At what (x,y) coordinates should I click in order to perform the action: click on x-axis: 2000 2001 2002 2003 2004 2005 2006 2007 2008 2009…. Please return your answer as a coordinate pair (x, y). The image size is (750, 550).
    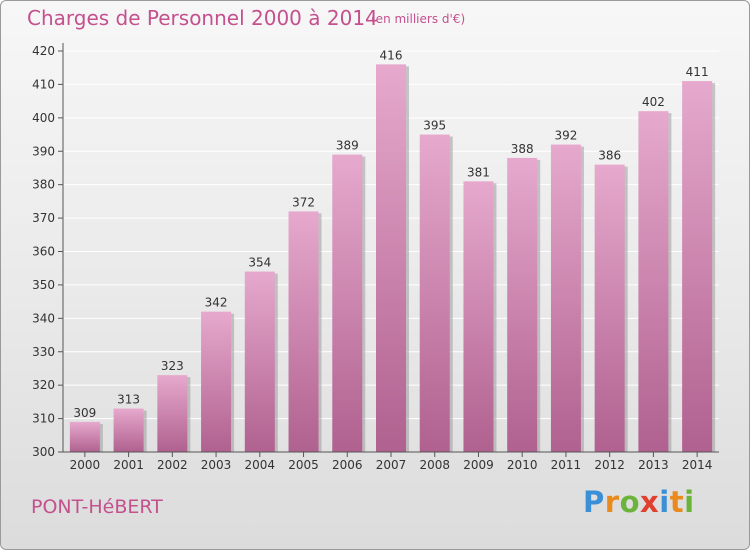
    Looking at the image, I should click on (391, 461).